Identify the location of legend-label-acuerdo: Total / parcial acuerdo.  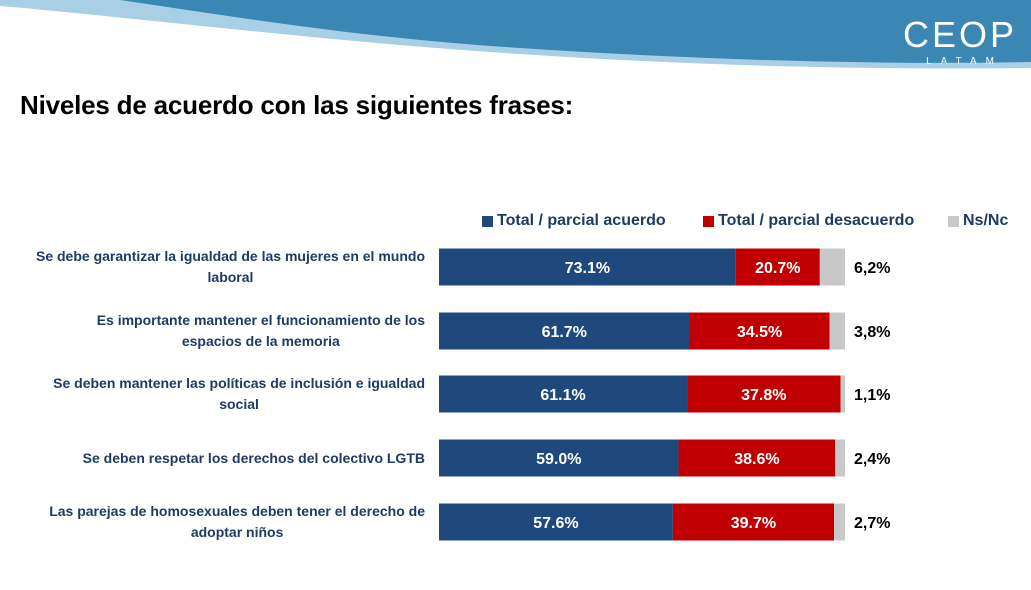
(581, 220).